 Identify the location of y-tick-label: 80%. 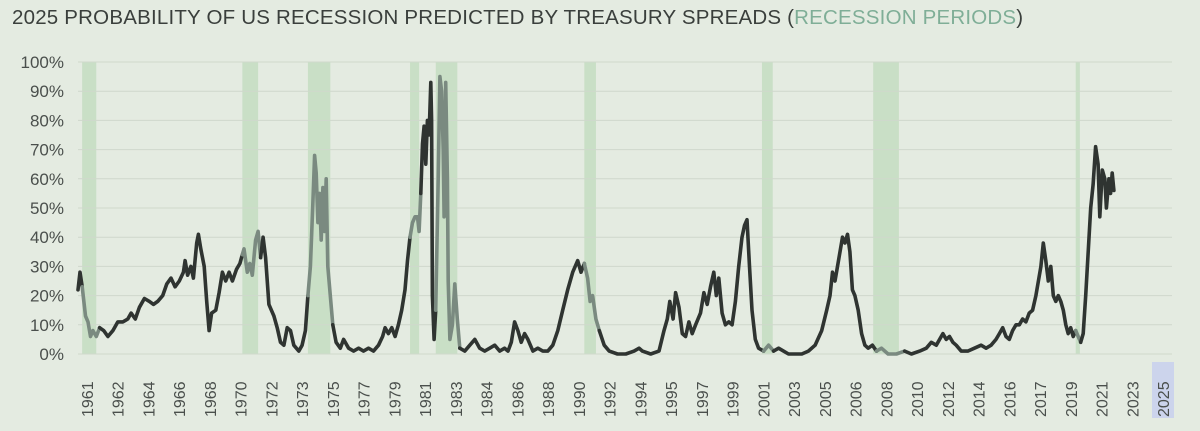
(47, 120).